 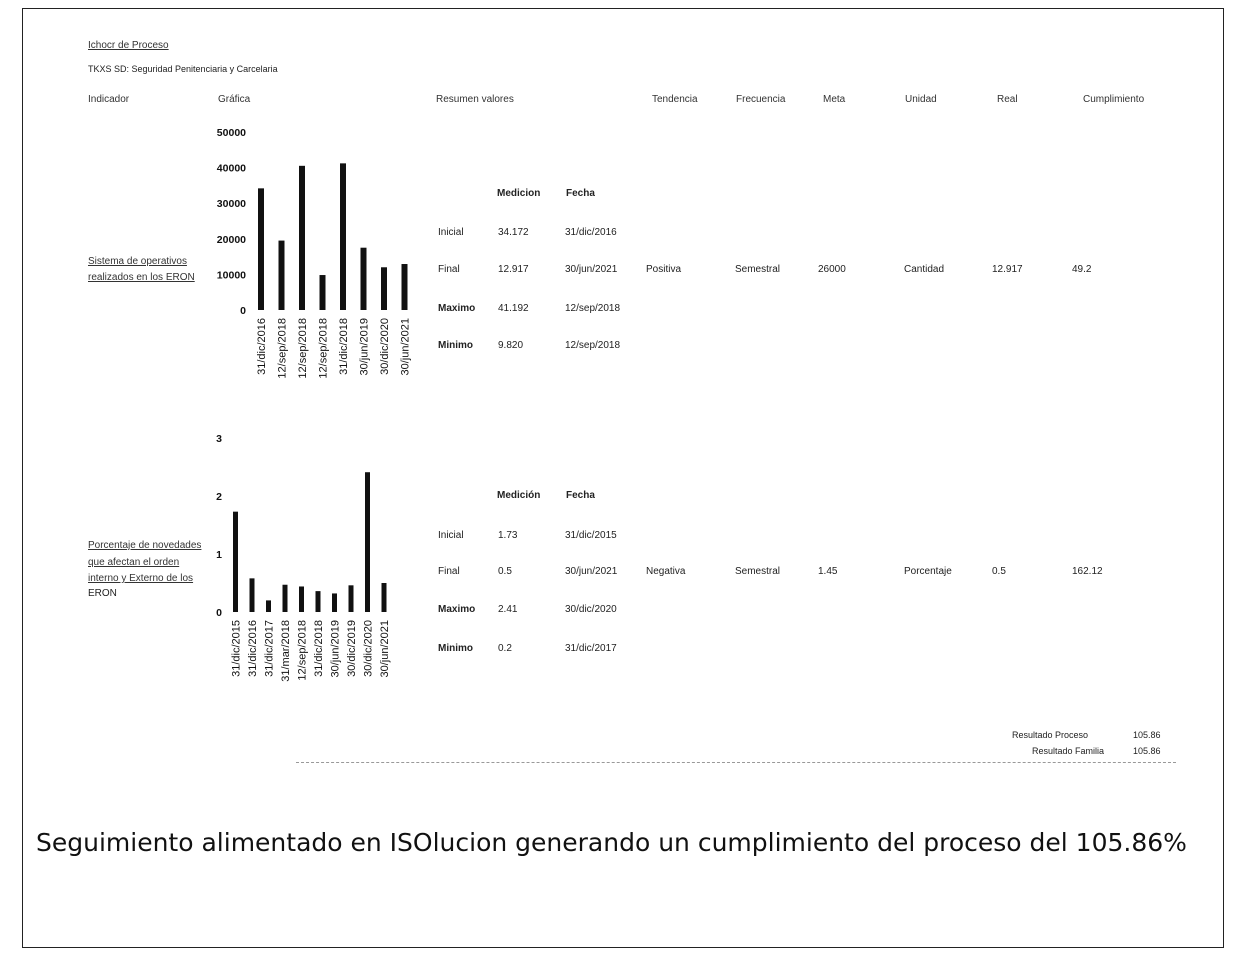 What do you see at coordinates (513, 232) in the screenshot?
I see `indicator-1-row-value: 34.172` at bounding box center [513, 232].